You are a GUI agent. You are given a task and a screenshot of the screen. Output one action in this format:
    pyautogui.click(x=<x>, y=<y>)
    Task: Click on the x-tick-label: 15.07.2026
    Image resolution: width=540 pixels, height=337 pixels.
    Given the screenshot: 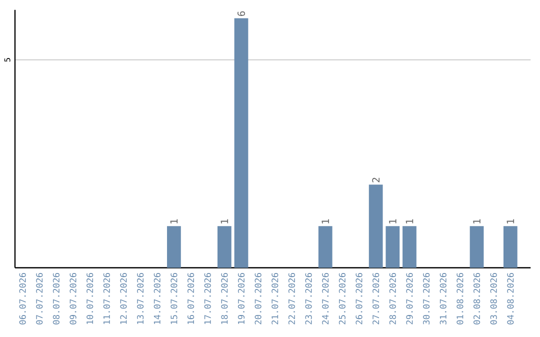 What is the action you would take?
    pyautogui.click(x=174, y=298)
    